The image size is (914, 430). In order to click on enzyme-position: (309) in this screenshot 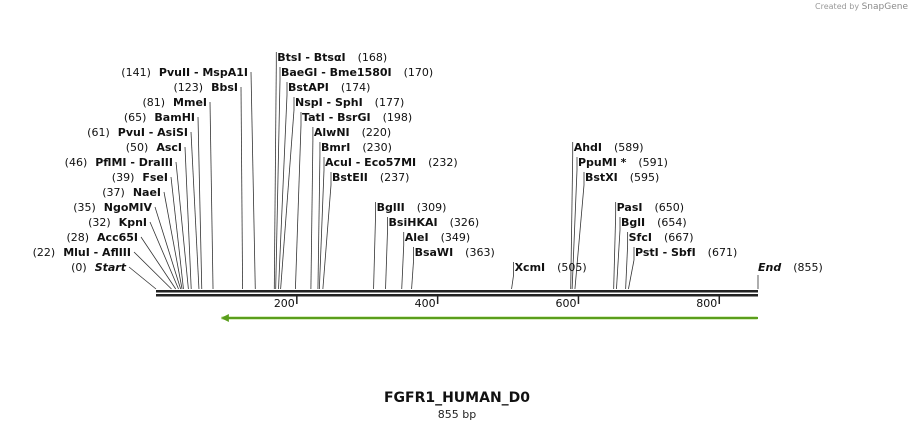, I will do `click(432, 207)`.